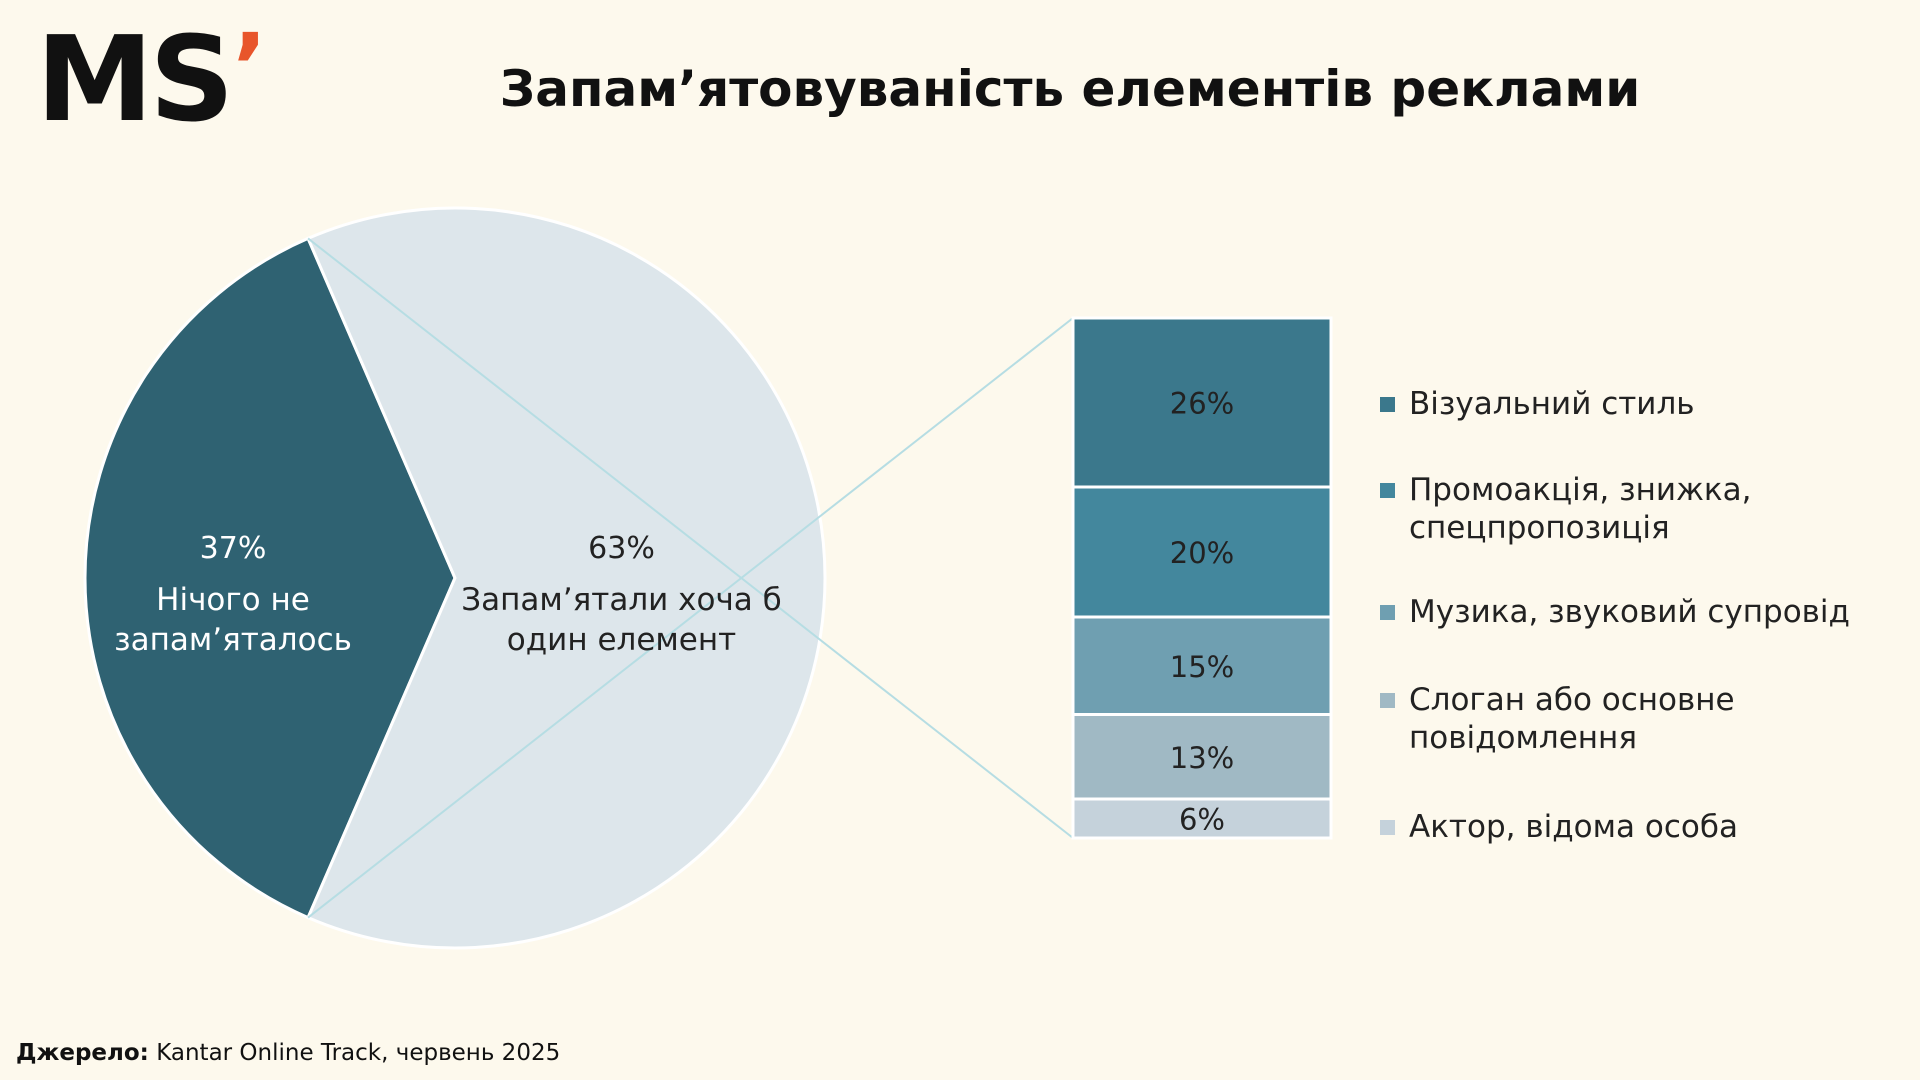 The height and width of the screenshot is (1080, 1920). What do you see at coordinates (621, 548) in the screenshot?
I see `pie-value-label-2: 63%` at bounding box center [621, 548].